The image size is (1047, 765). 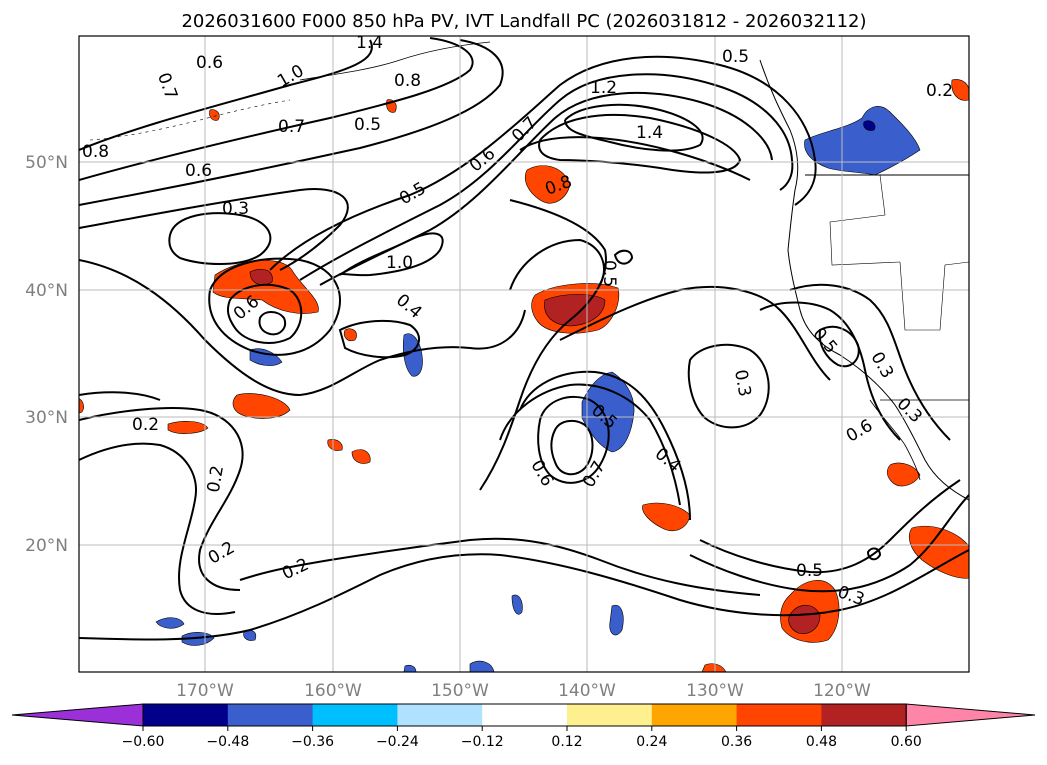 I want to click on coastline-north-america, so click(x=864, y=280).